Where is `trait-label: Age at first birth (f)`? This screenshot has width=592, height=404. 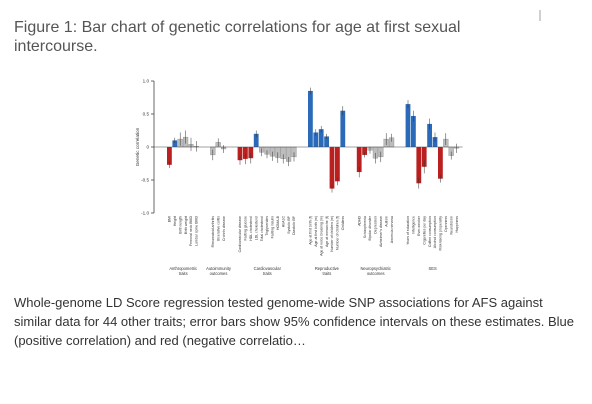 trait-label: Age at first birth (f) is located at coordinates (311, 230).